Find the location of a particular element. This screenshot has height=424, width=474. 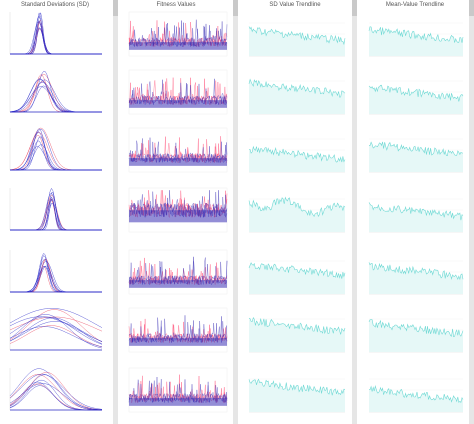

fitness-scrollbar-thumb is located at coordinates (235, 8).